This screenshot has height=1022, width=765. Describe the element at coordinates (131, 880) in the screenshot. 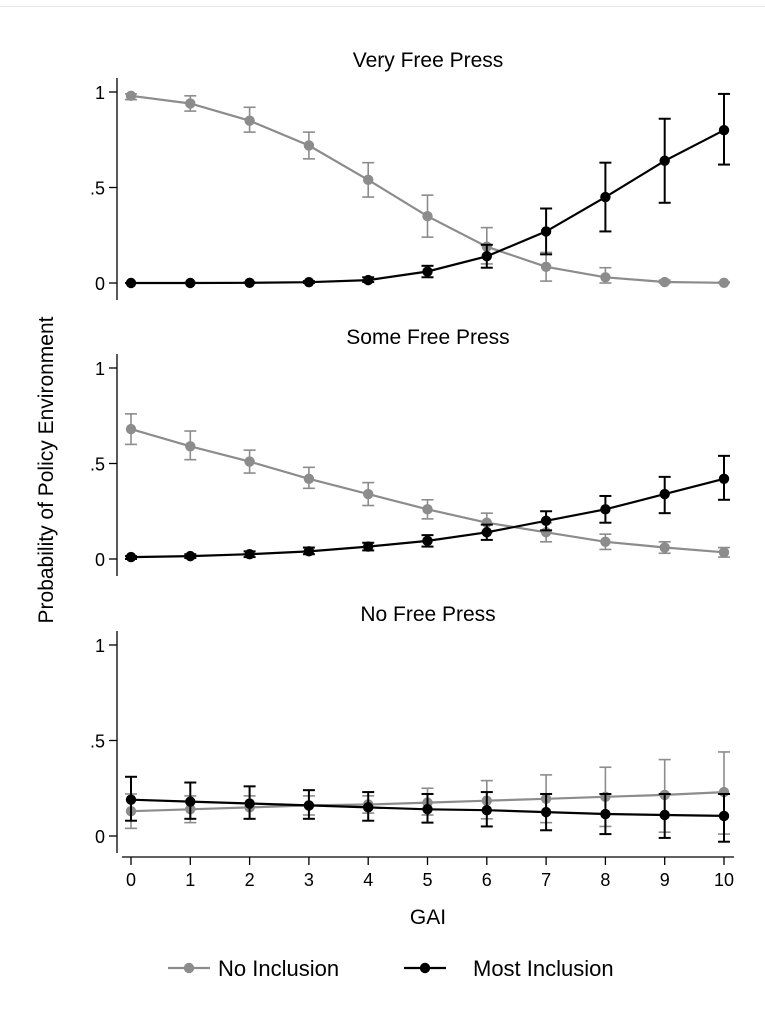

I see `x-tick-label-0: 0` at that location.